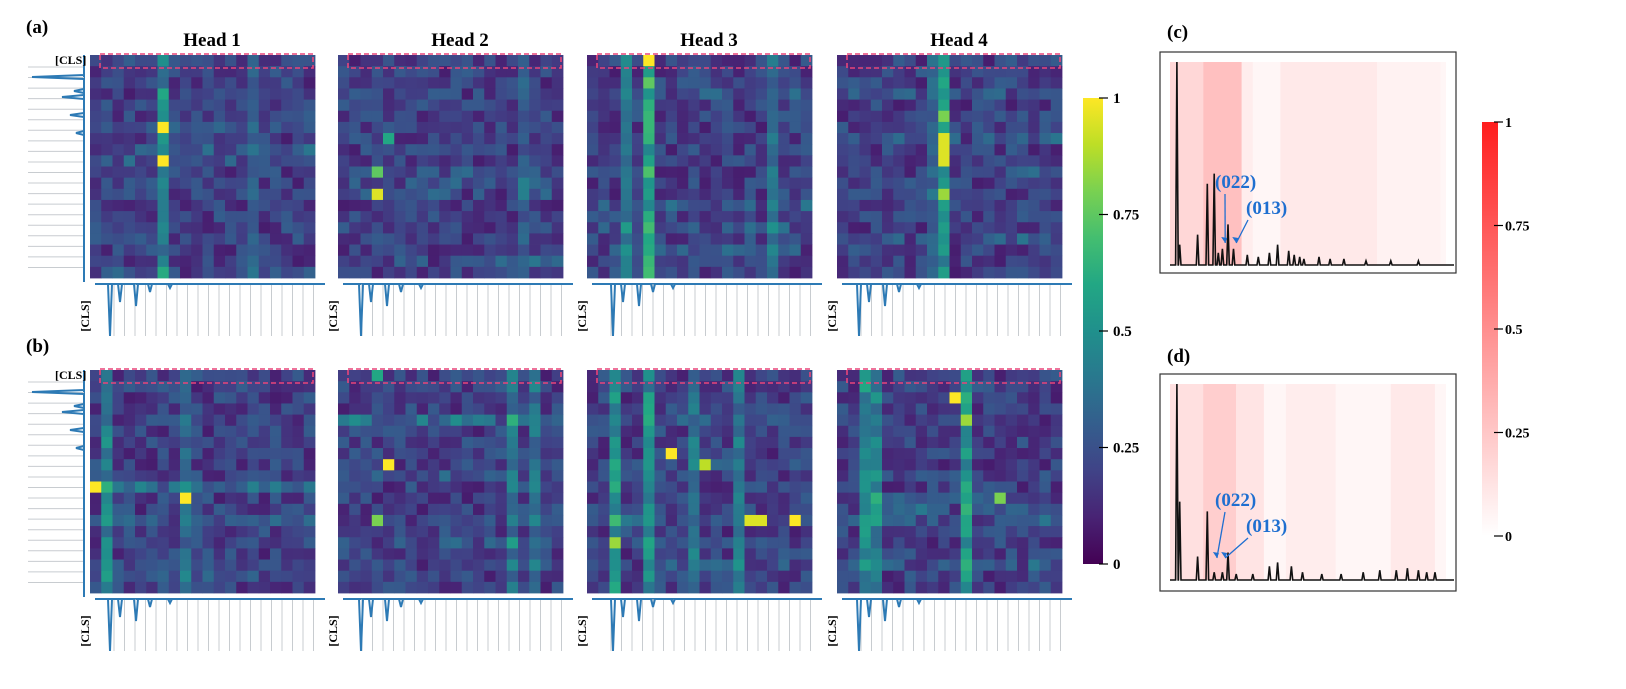  Describe the element at coordinates (957, 625) in the screenshot. I see `marginal-bottom-curve` at that location.